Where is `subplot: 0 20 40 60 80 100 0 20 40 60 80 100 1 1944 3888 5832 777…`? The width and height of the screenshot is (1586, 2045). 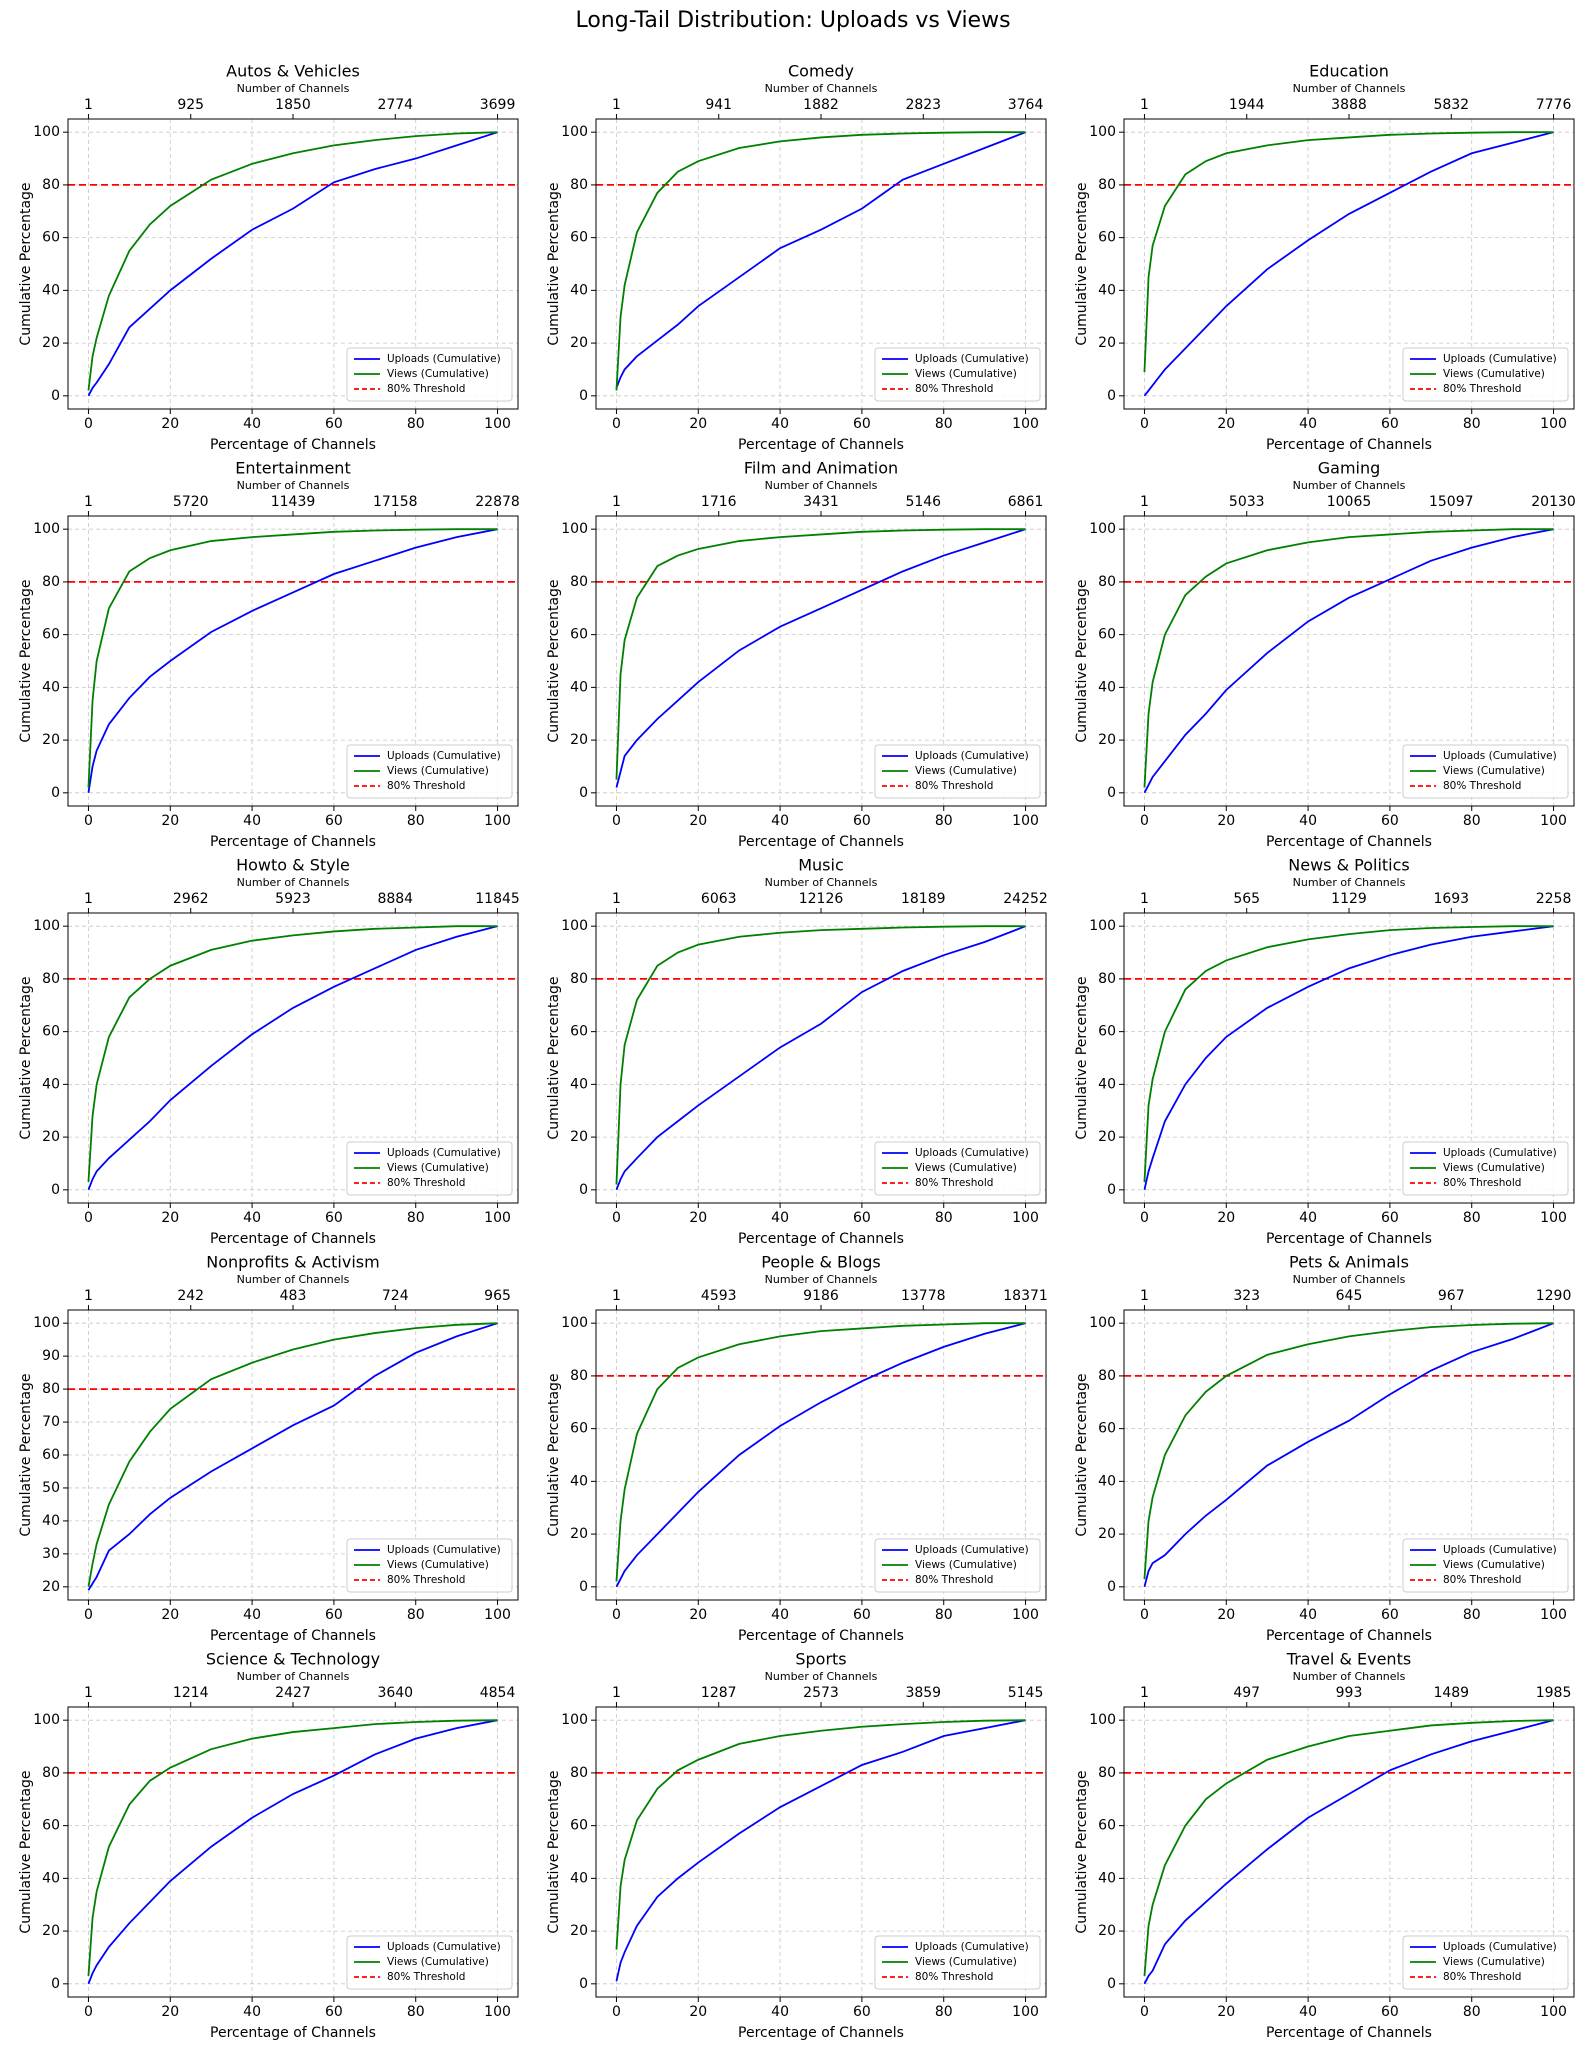
subplot: 0 20 40 60 80 100 0 20 40 60 80 100 1 1944 3888 5832 777… is located at coordinates (1324, 257).